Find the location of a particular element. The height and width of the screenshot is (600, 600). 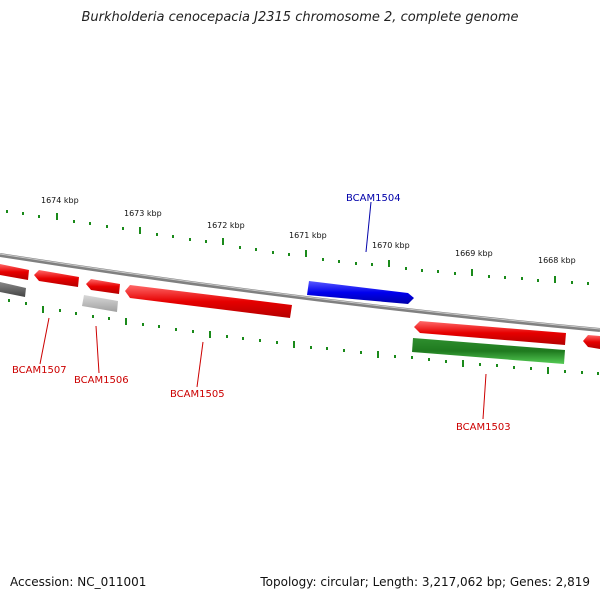

gene-label-bcam1504: BCAM1504 is located at coordinates (373, 198).